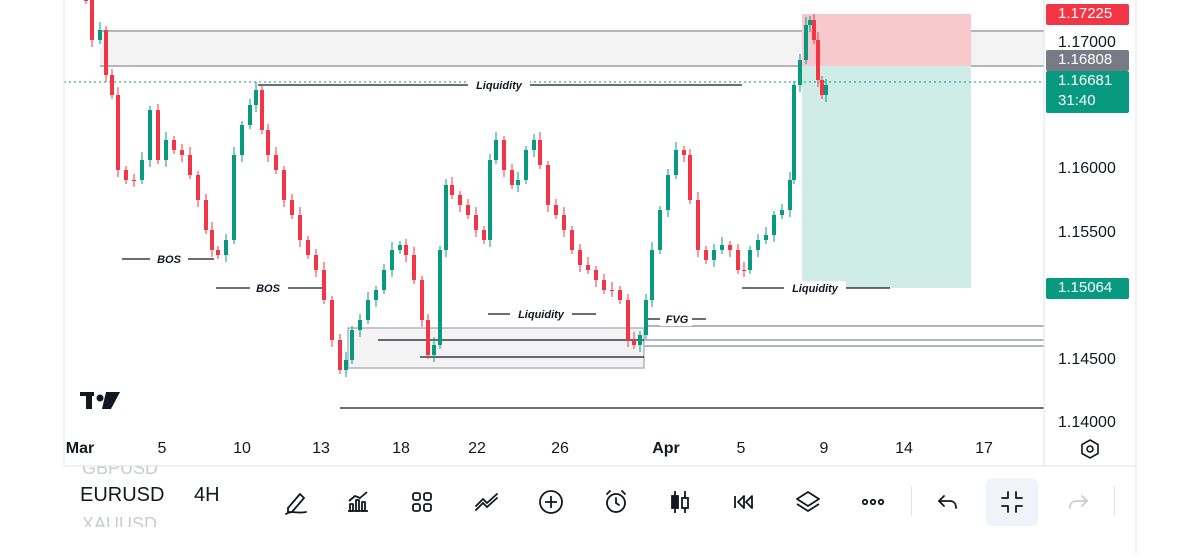 This screenshot has width=1200, height=559. Describe the element at coordinates (911, 501) in the screenshot. I see `toolbar-separator` at that location.